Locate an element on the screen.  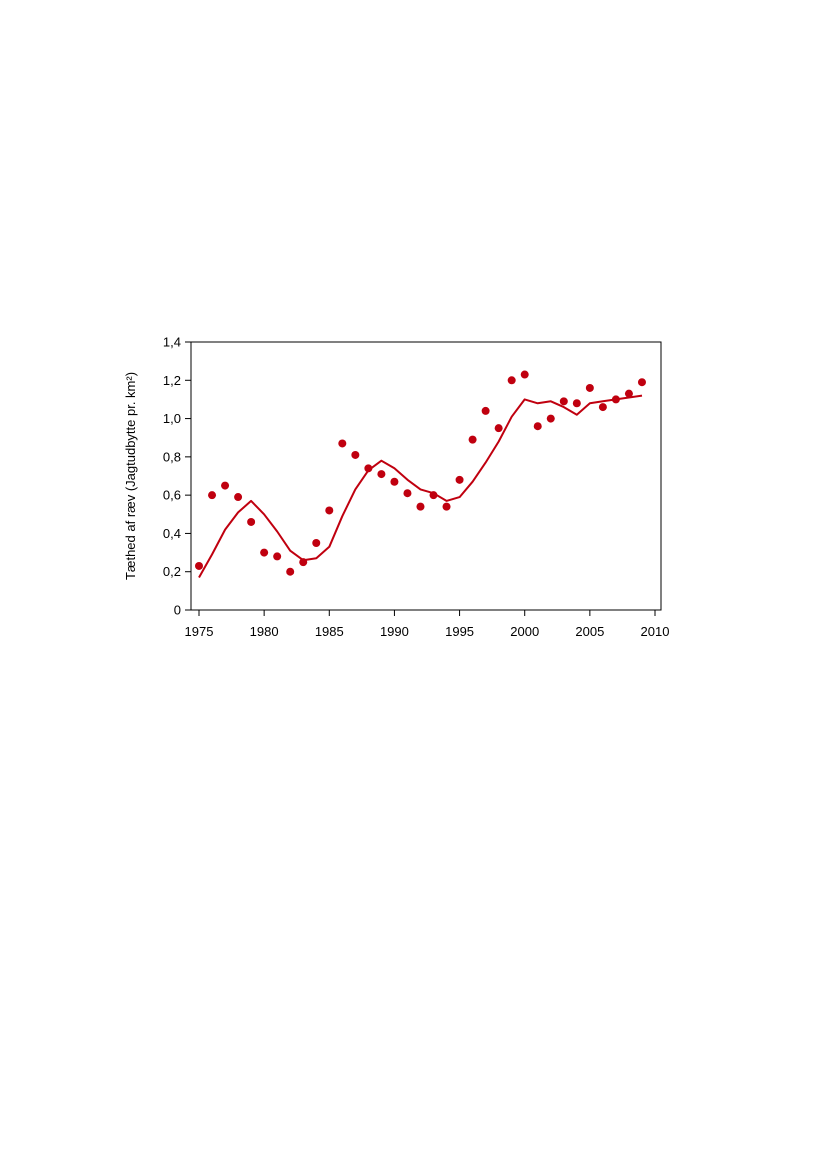
fitted-line-path is located at coordinates (420, 486).